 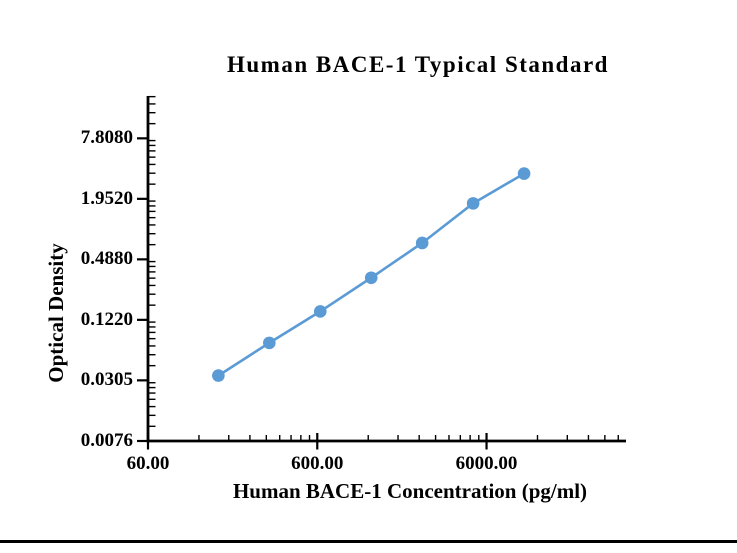 I want to click on y-tick-label: 7.8080, so click(x=106, y=138).